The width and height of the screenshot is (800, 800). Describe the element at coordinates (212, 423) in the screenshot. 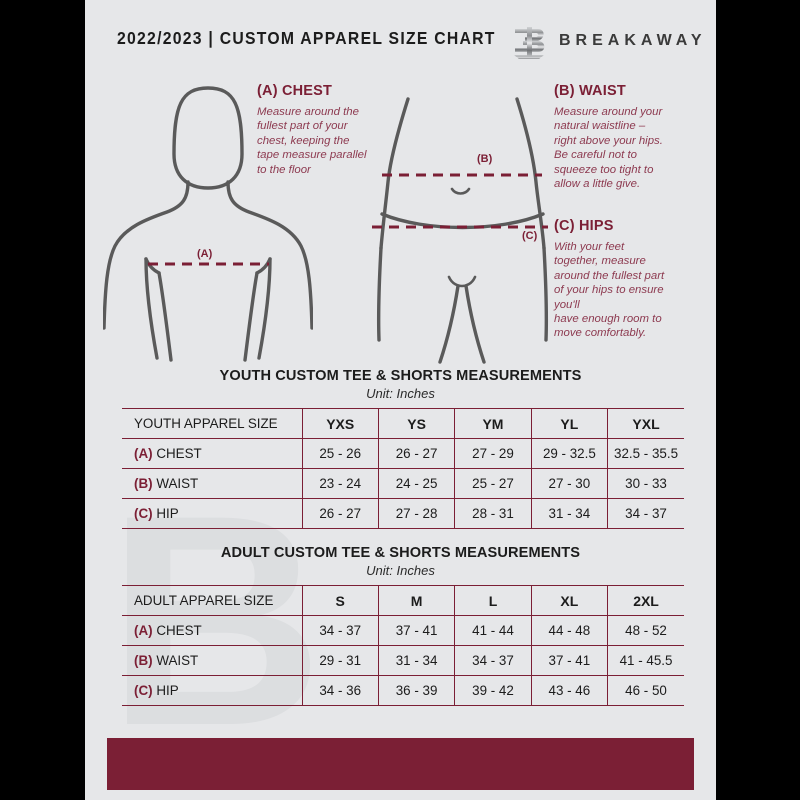

I see `youth-col-label: YOUTH APPAREL SIZE` at that location.